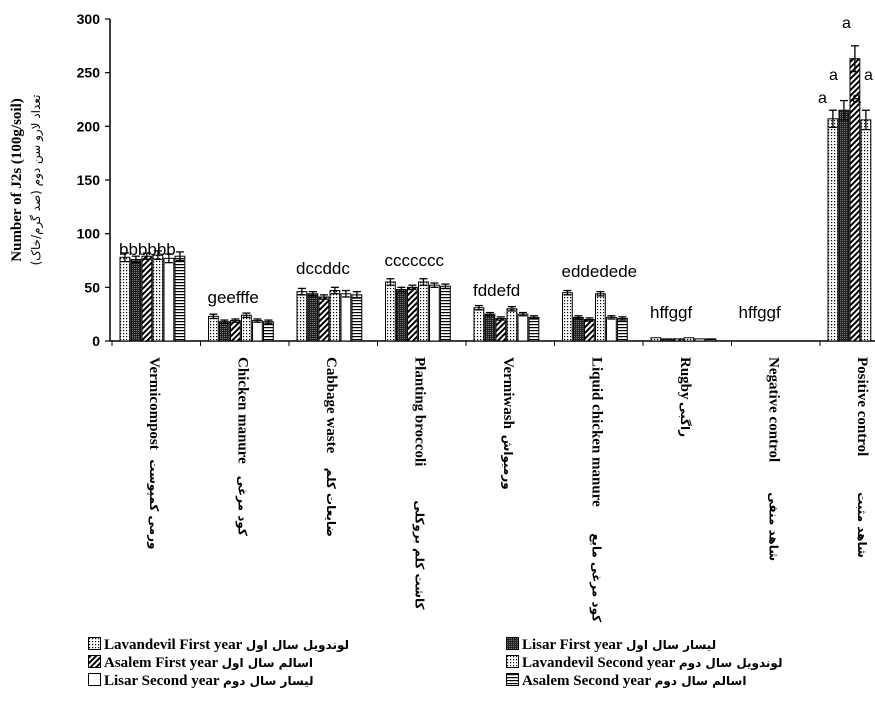 This screenshot has height=702, width=875. Describe the element at coordinates (96, 341) in the screenshot. I see `y-tick-label: 0` at that location.